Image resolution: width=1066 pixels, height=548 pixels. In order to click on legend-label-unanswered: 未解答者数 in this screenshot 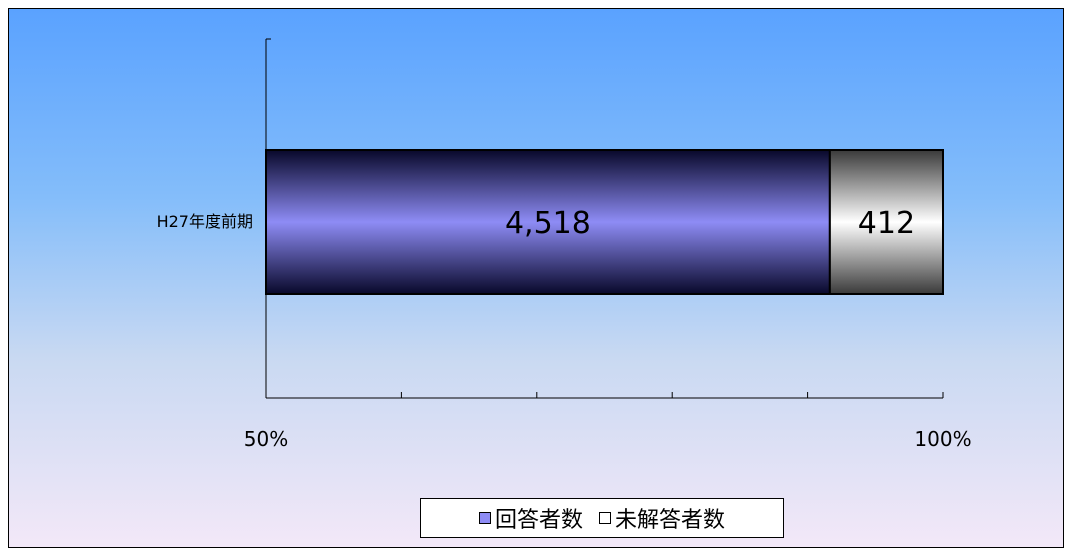, I will do `click(670, 520)`.